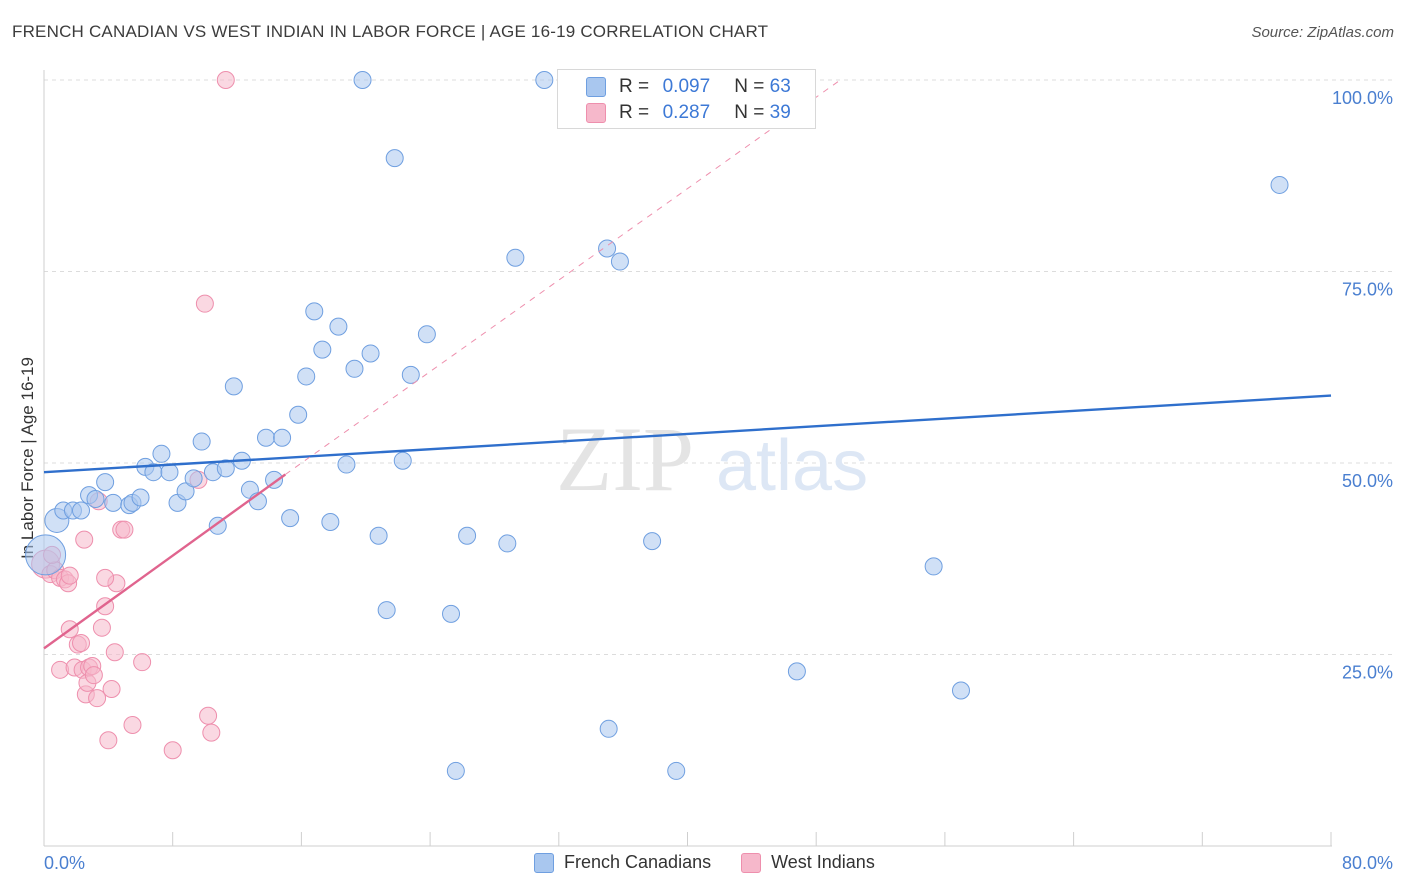  Describe the element at coordinates (686, 86) in the screenshot. I see `r-value: 0.097` at that location.